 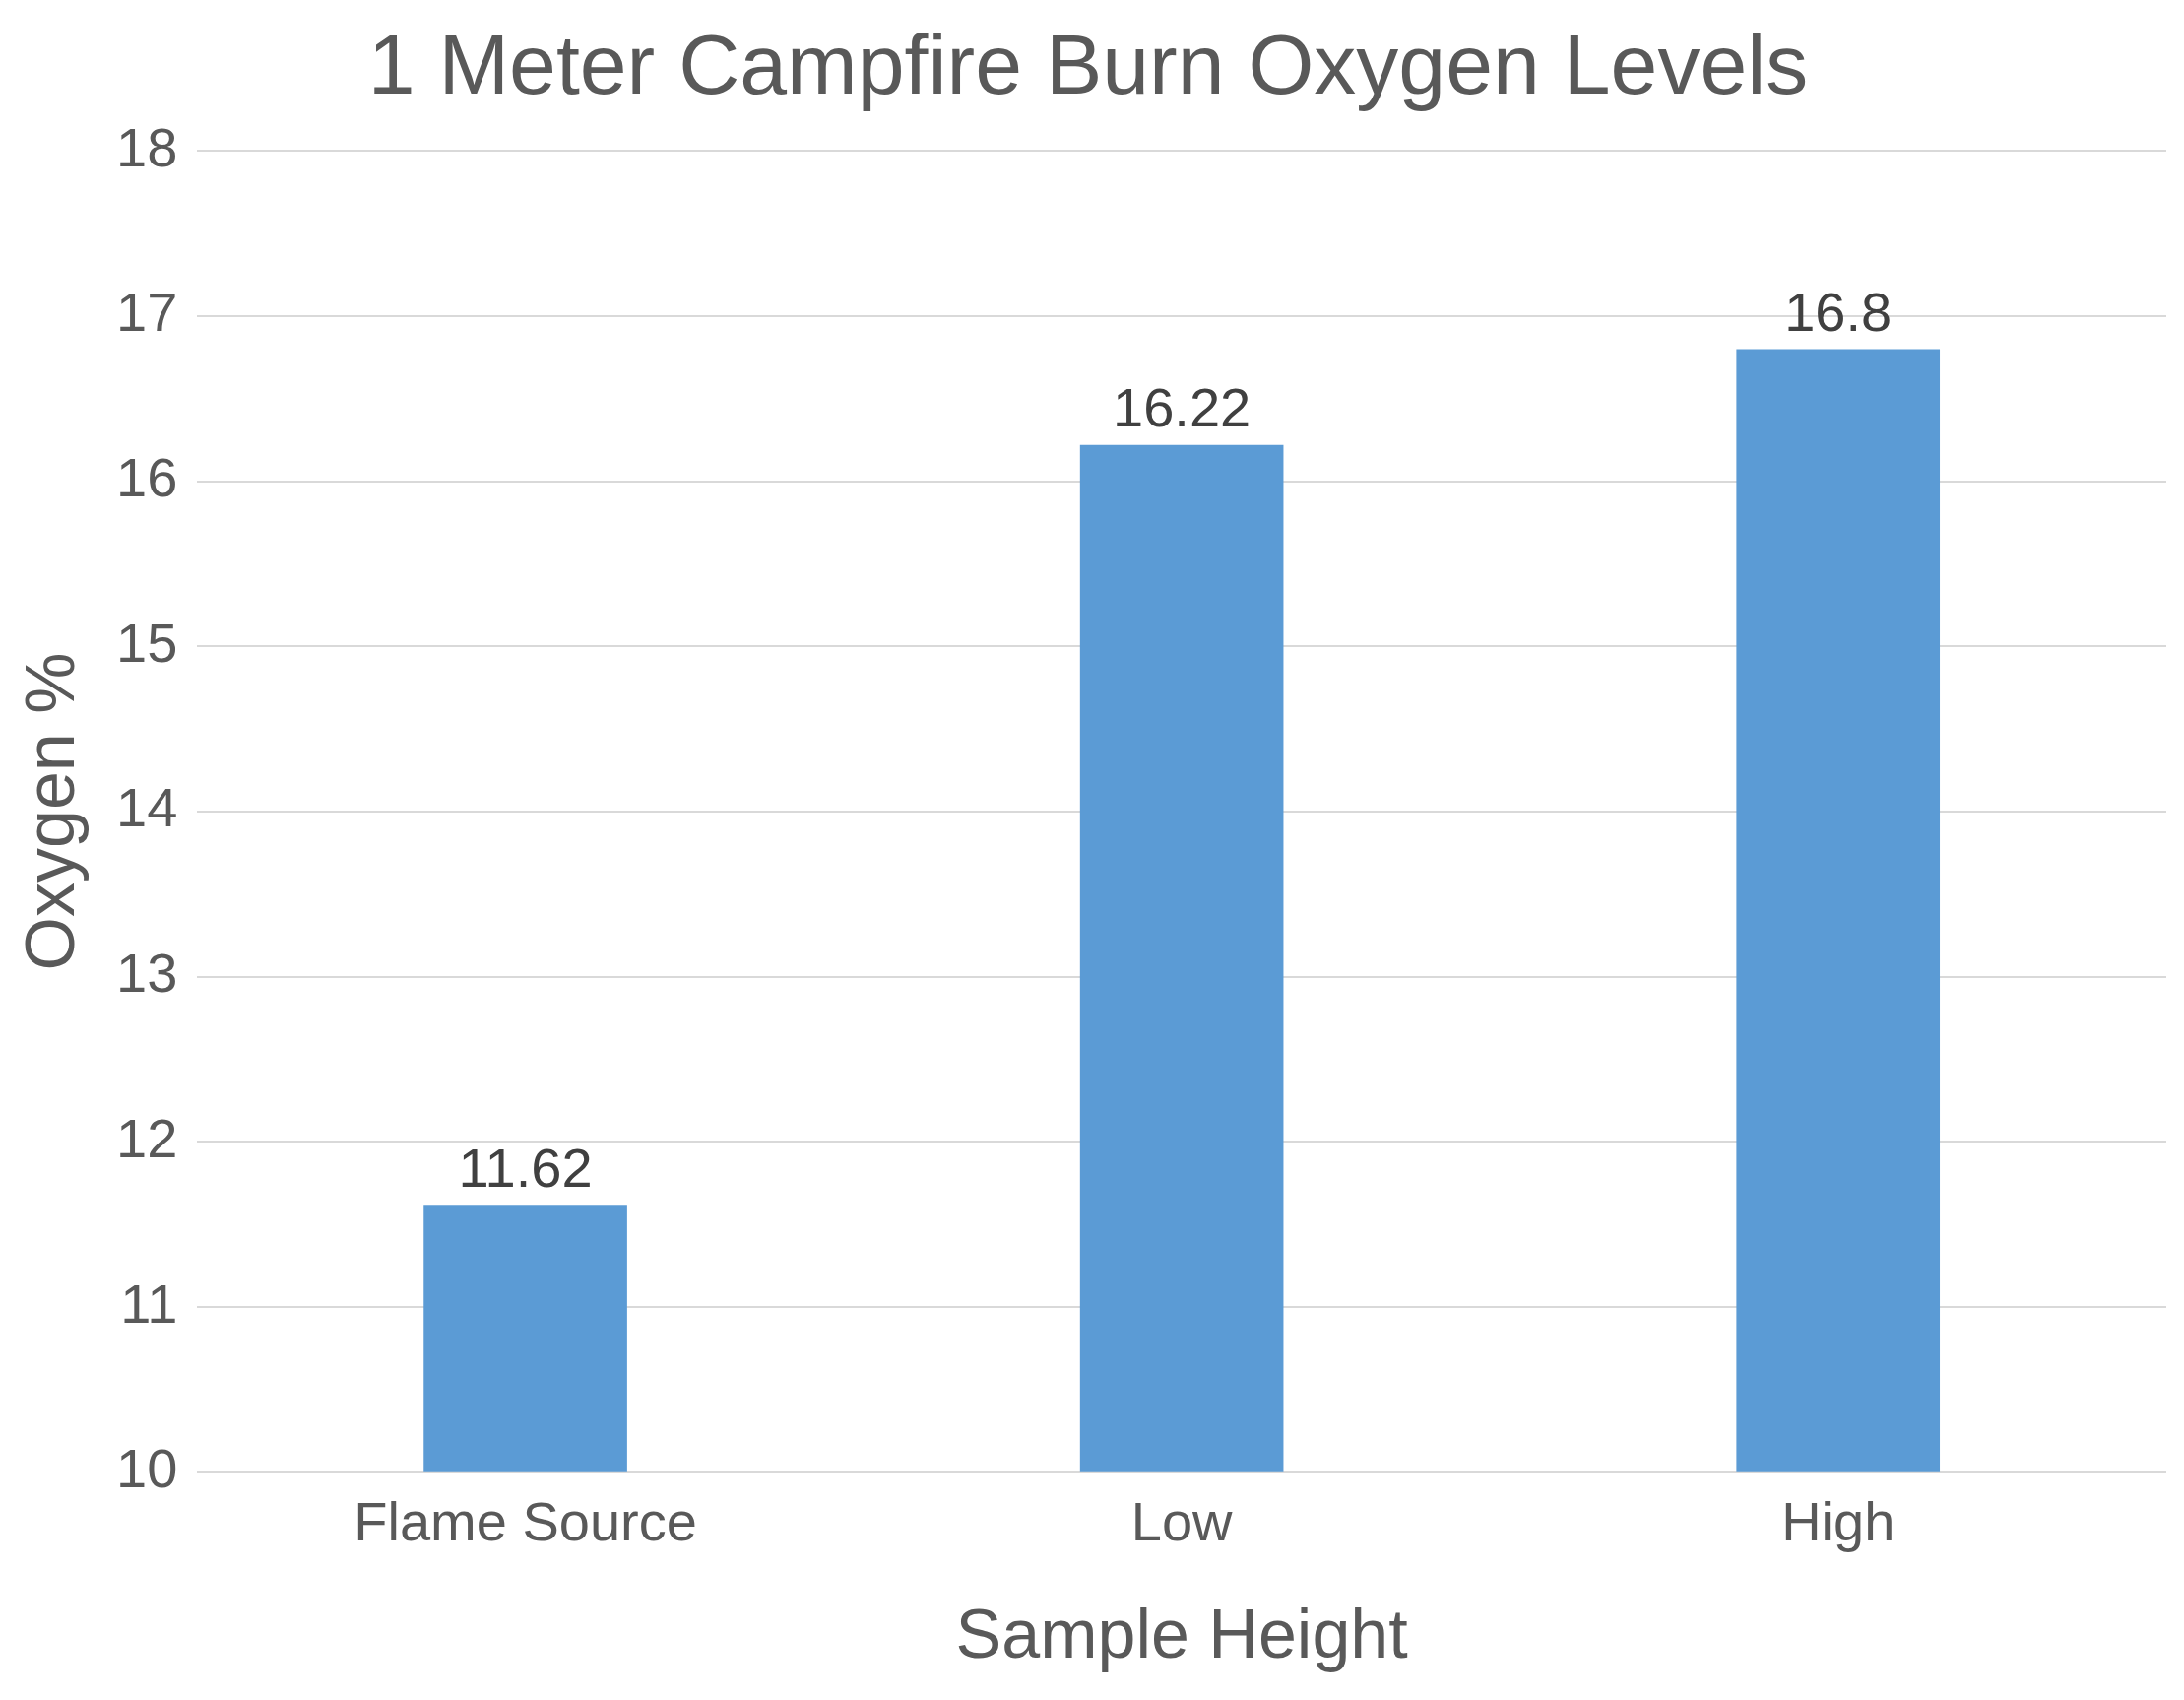 I want to click on data-label: 16.22, so click(x=1182, y=408).